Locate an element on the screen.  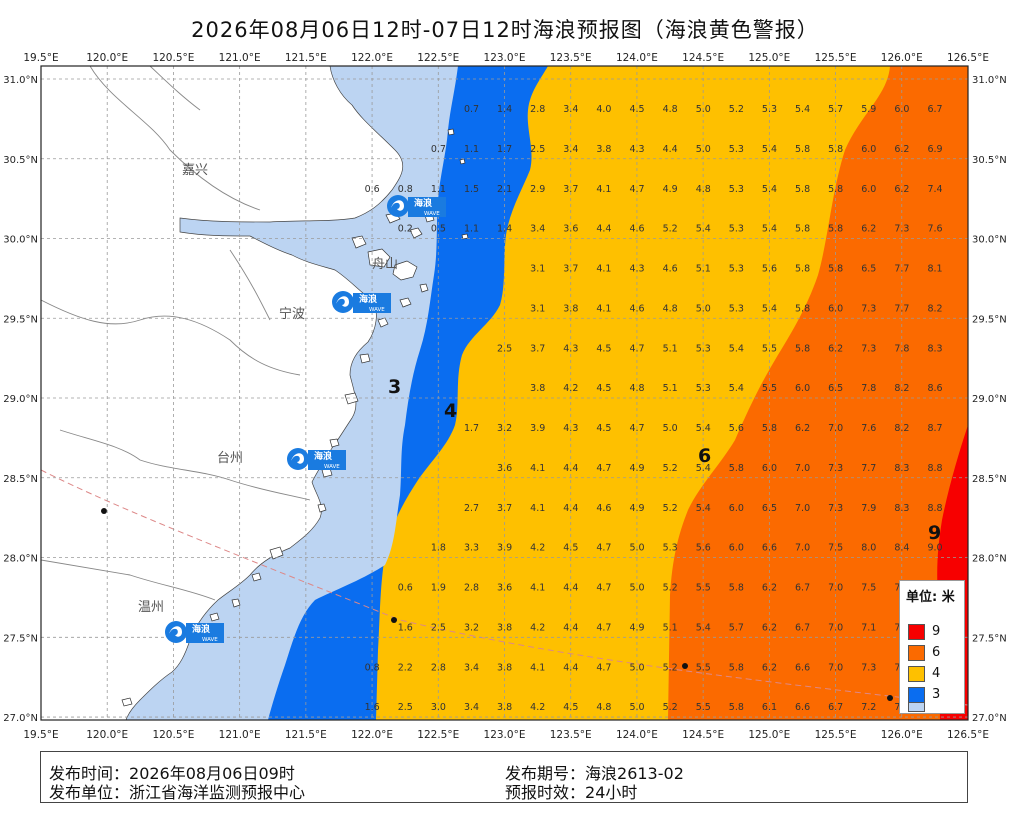
latitude-label: 30.5°N is located at coordinates (989, 160).